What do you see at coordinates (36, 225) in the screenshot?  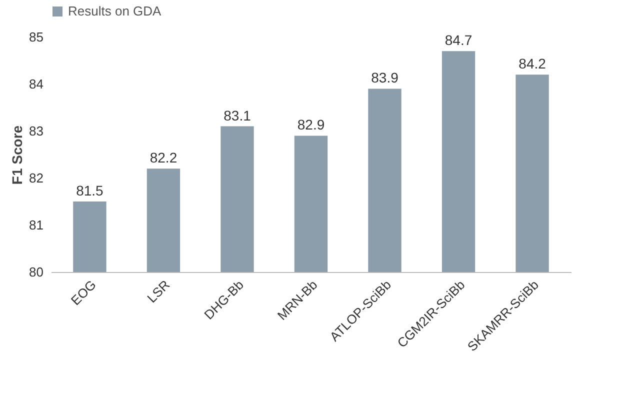 I see `y-tick-label: 81` at bounding box center [36, 225].